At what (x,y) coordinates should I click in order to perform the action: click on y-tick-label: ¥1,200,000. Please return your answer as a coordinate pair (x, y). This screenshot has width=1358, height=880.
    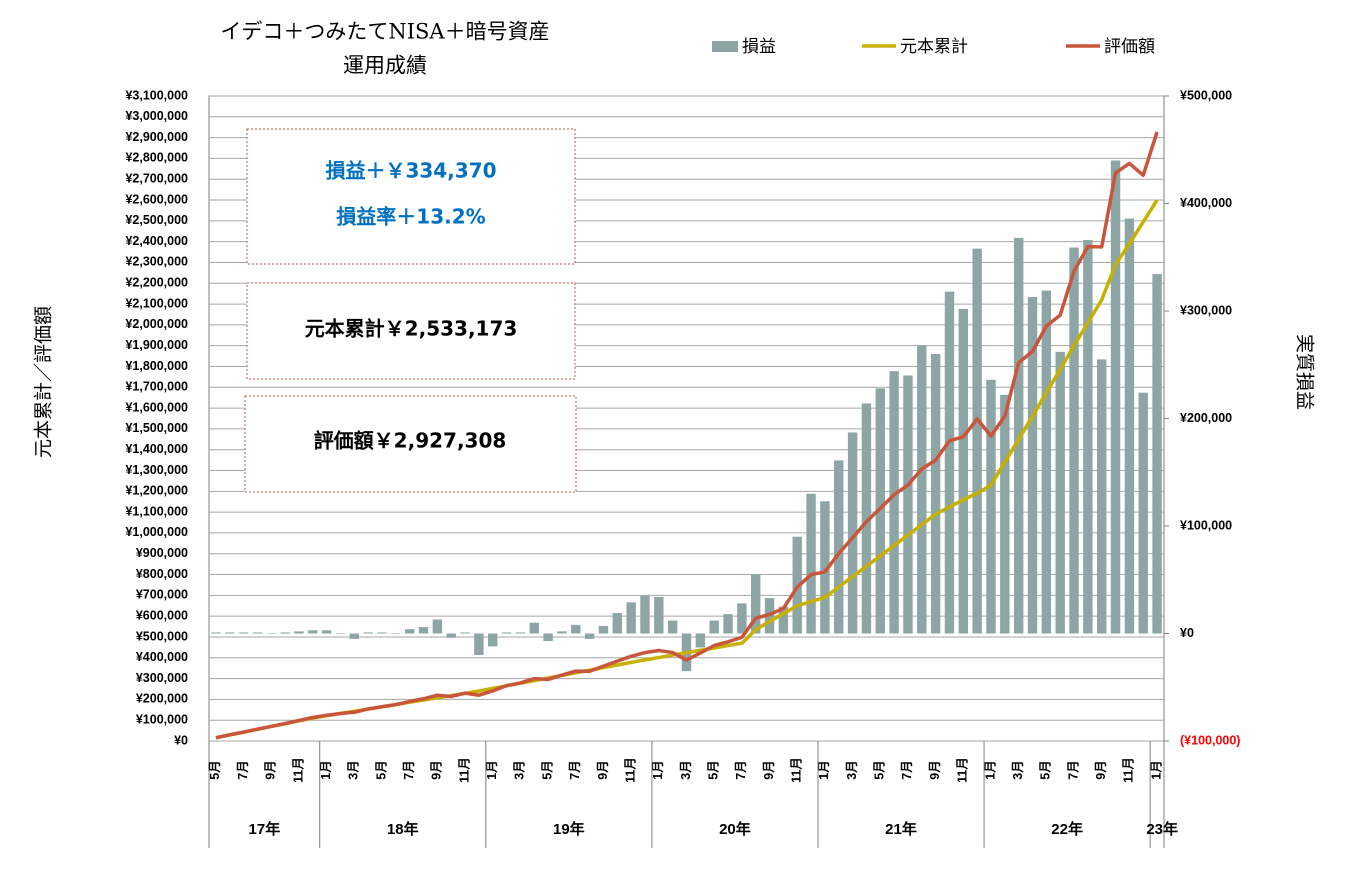
    Looking at the image, I should click on (156, 491).